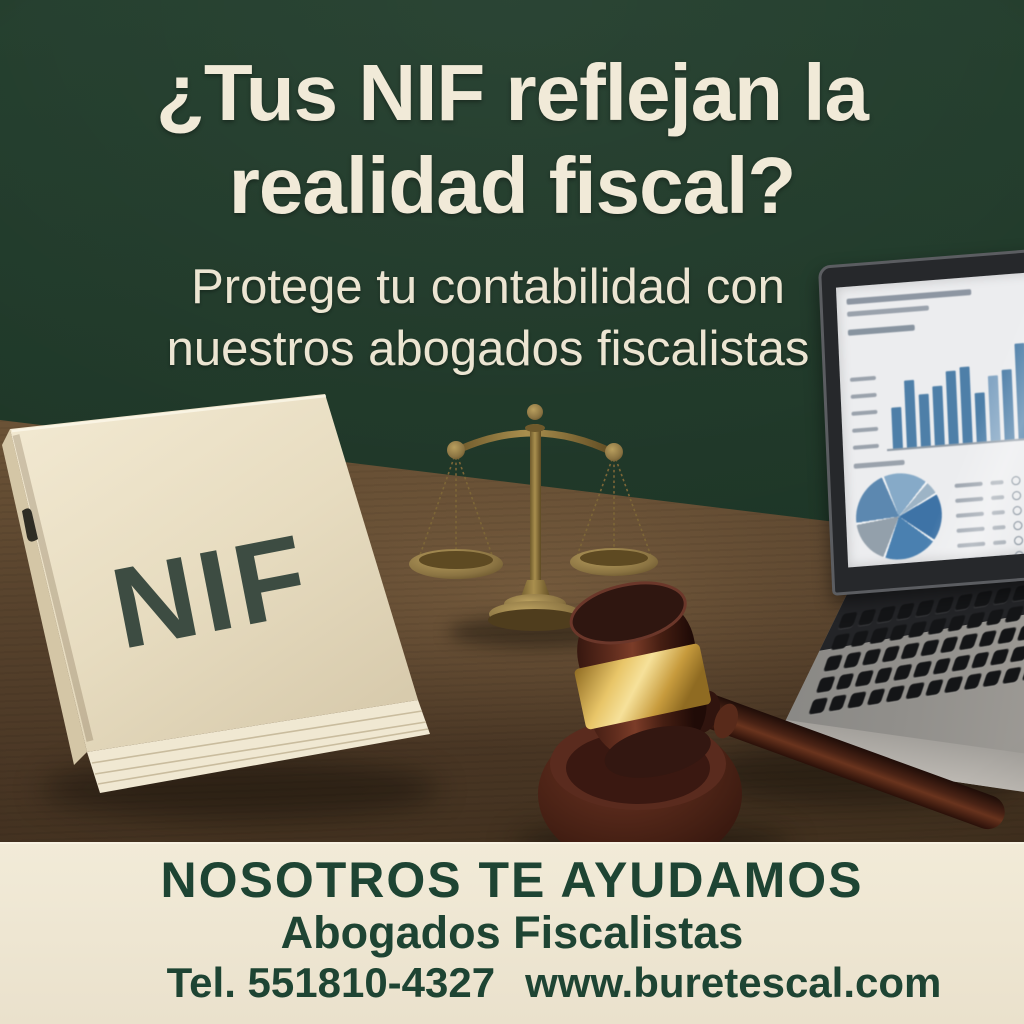 The image size is (1024, 1024). I want to click on scales-of-justice, so click(533, 517).